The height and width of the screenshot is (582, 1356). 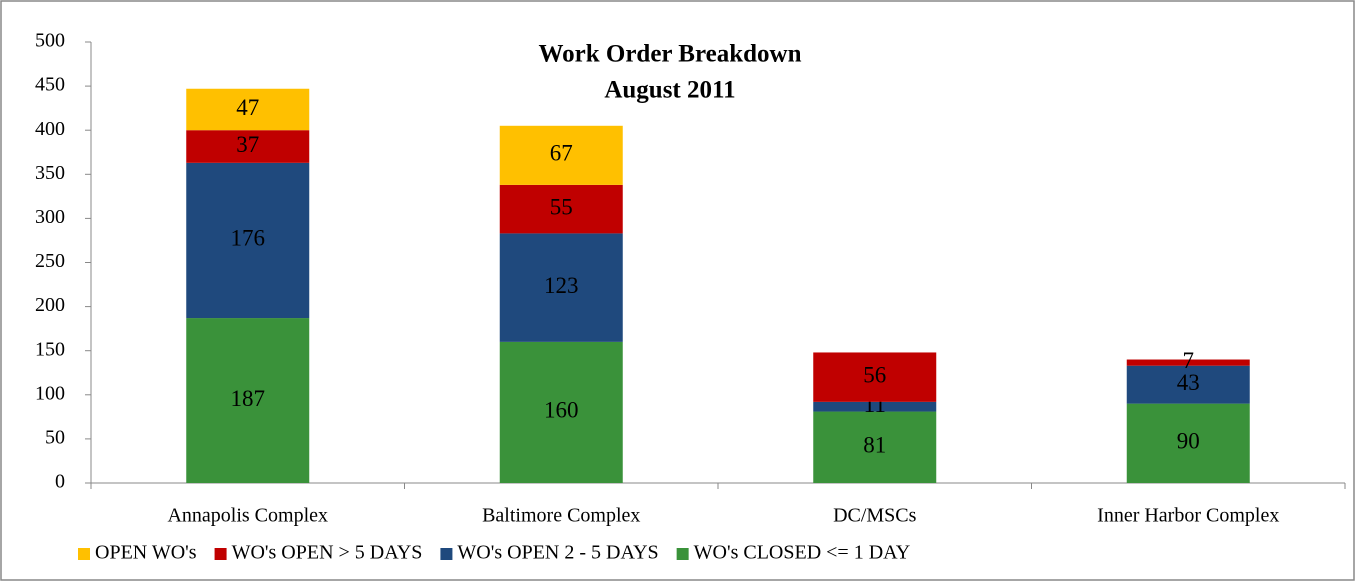 I want to click on data-label: 47, so click(x=247, y=107).